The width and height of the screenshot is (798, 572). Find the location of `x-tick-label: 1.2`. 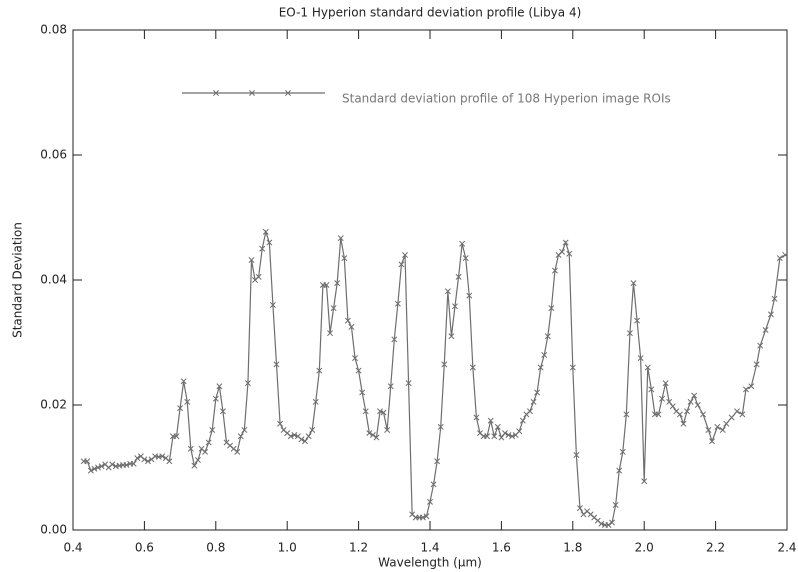

x-tick-label: 1.2 is located at coordinates (358, 548).